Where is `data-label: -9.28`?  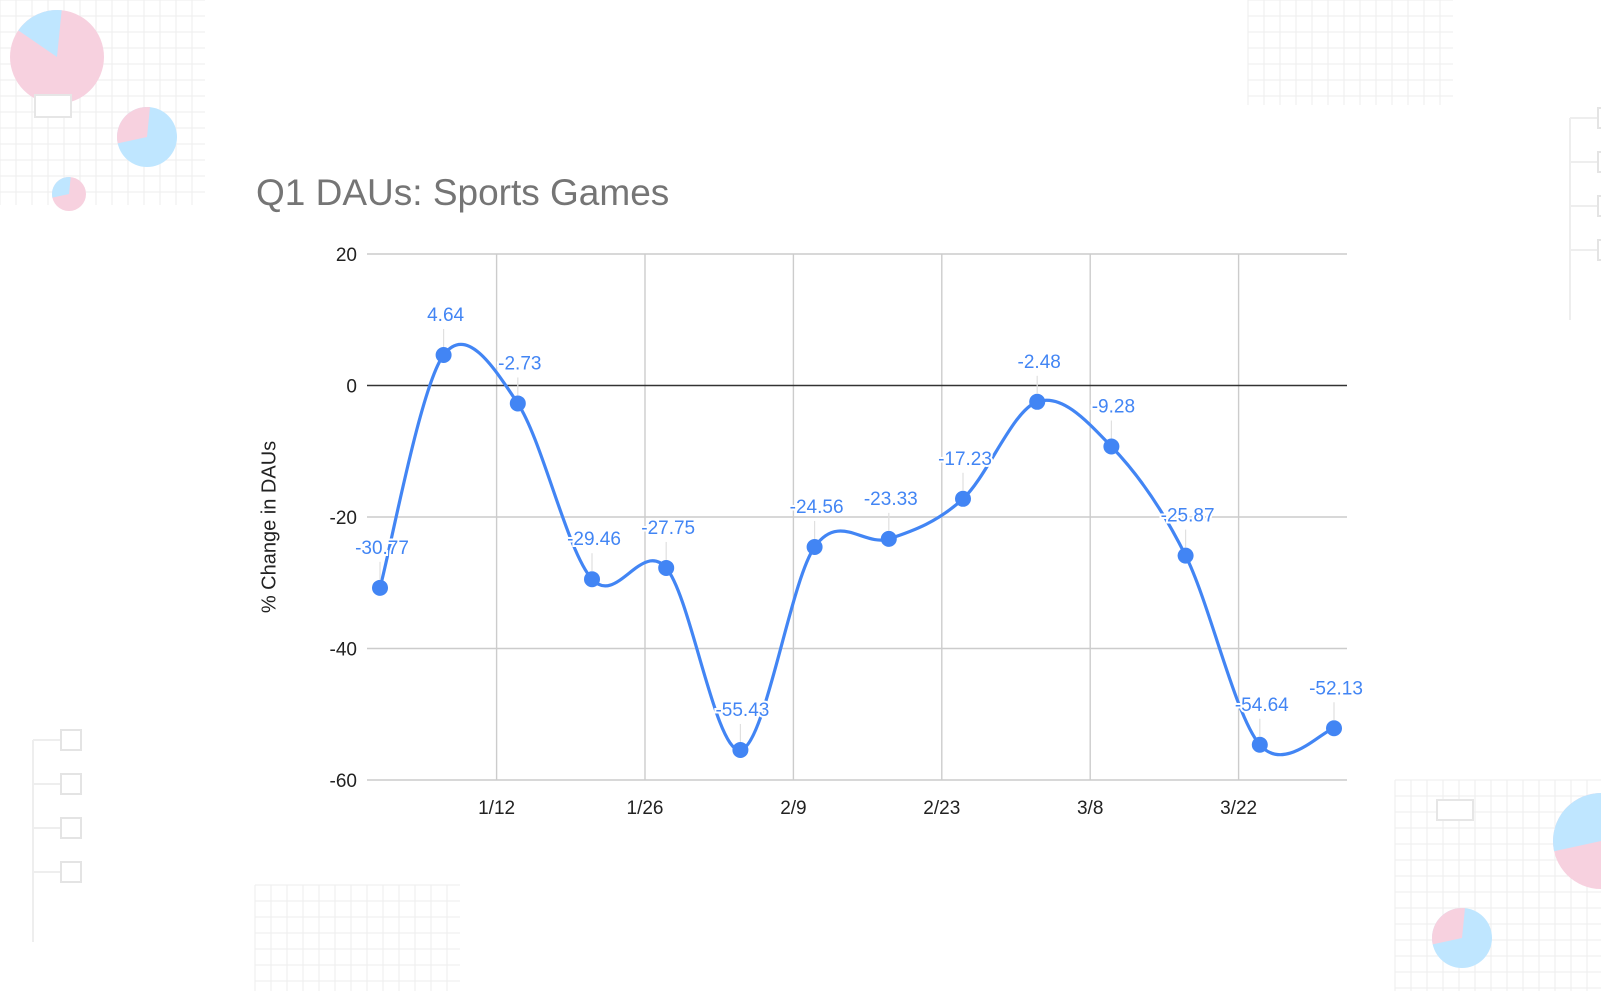
data-label: -9.28 is located at coordinates (1113, 407).